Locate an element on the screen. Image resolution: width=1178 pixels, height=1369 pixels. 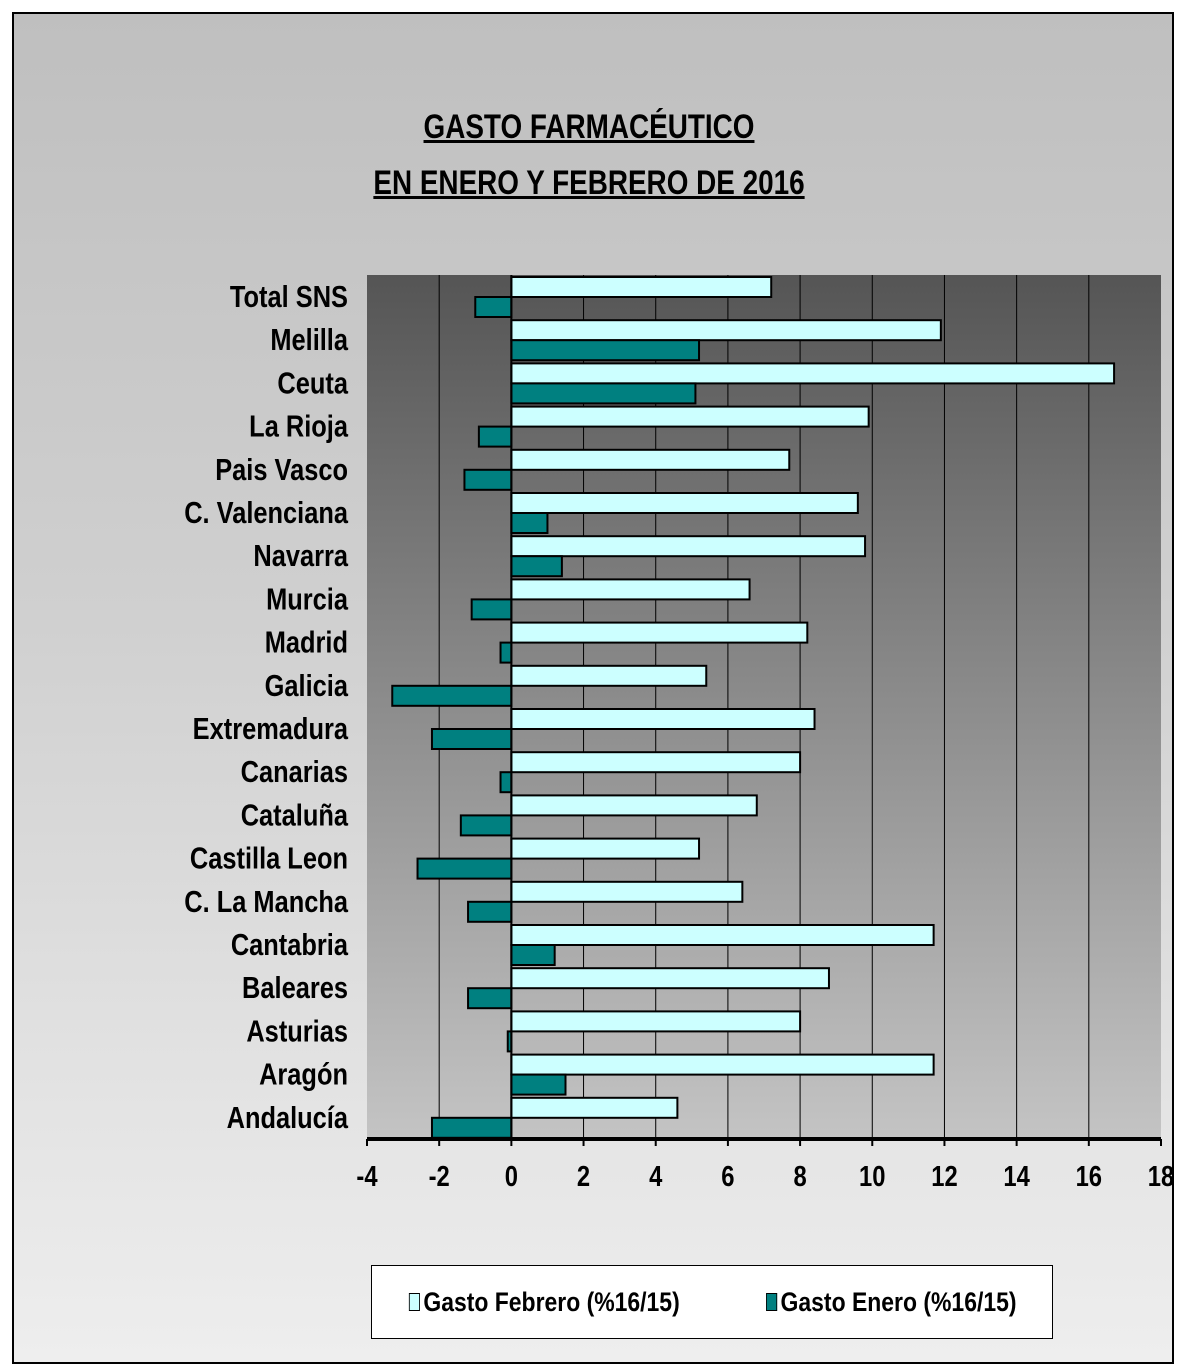
y-category-label: Murcia is located at coordinates (307, 599).